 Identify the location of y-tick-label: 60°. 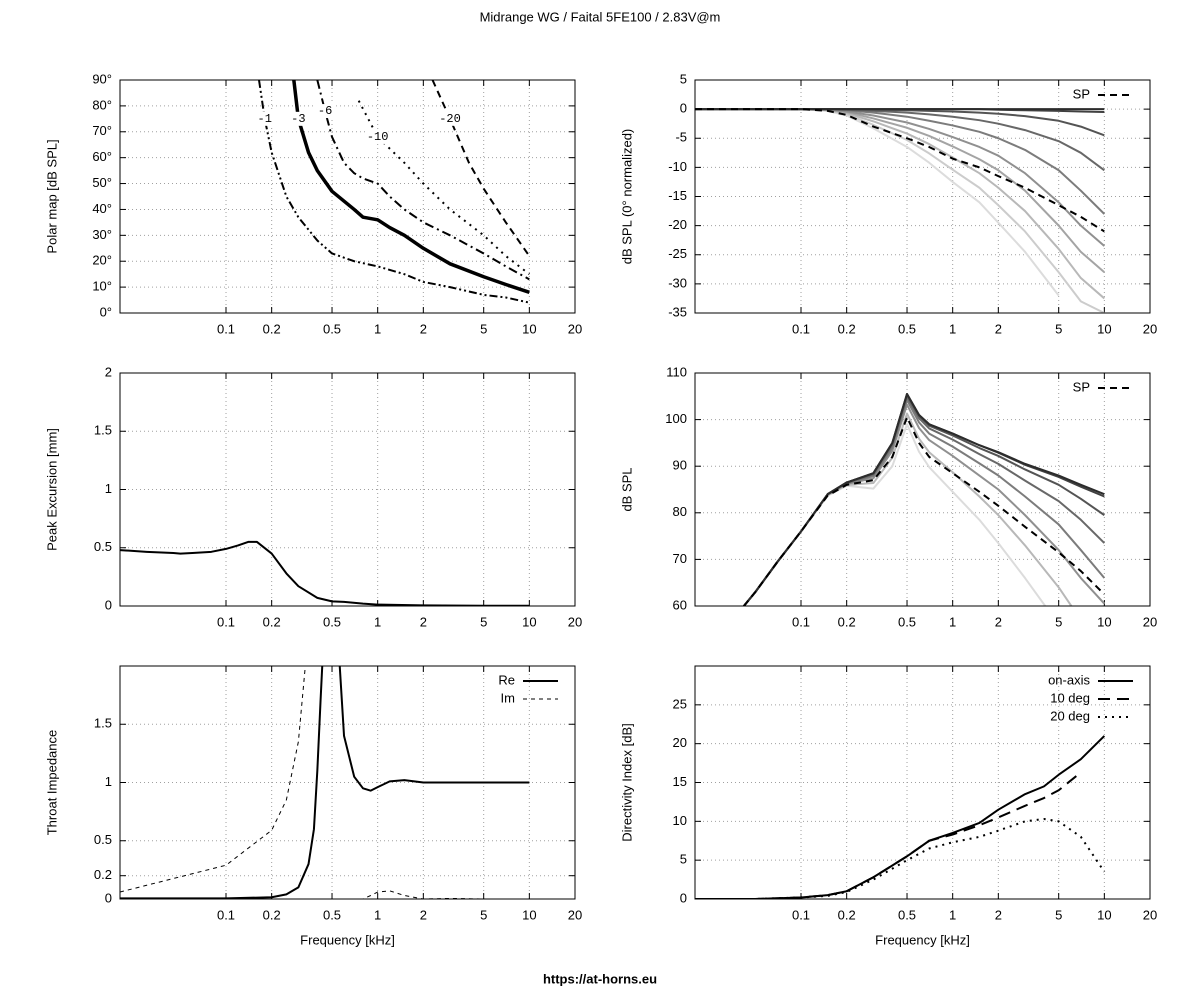
(102, 156).